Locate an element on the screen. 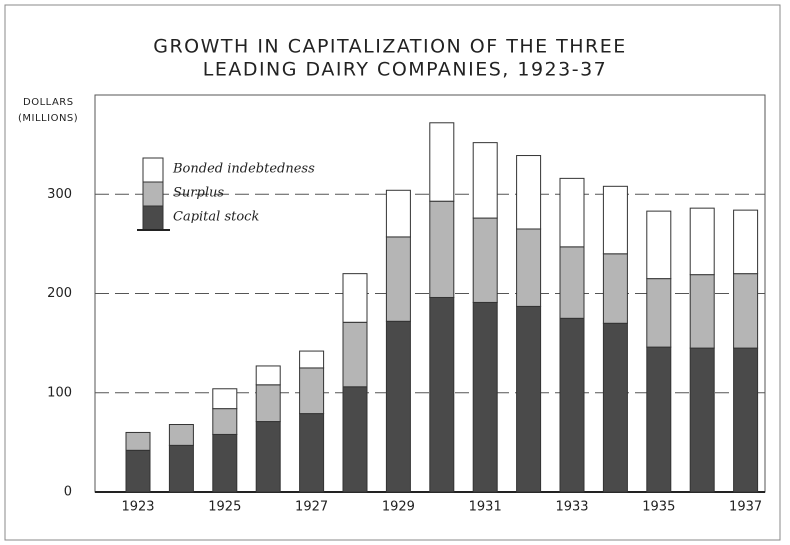  y-tick-label: 100 is located at coordinates (59, 392).